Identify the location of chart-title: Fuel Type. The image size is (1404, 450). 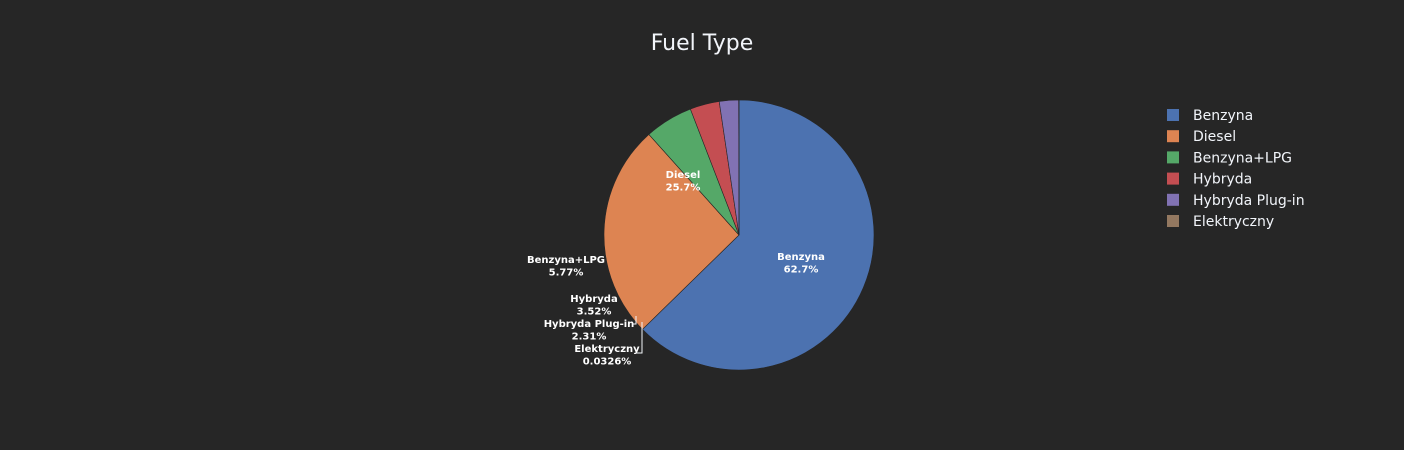
(702, 43).